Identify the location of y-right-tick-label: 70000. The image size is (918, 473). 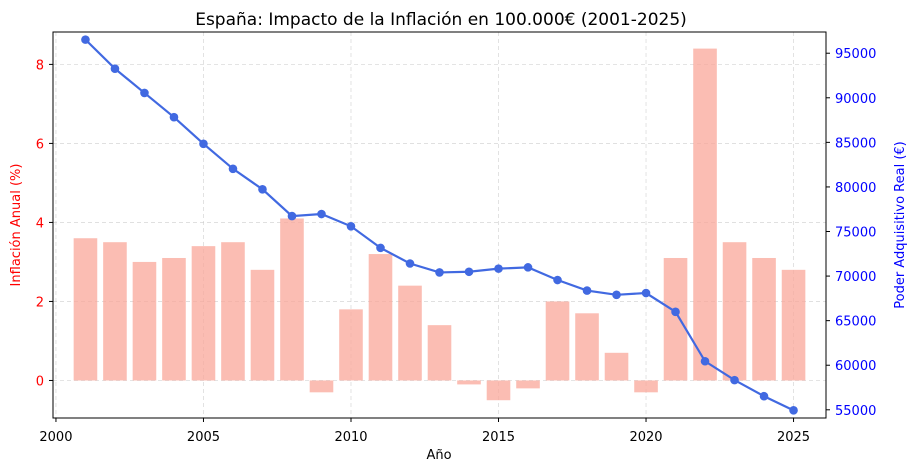
(855, 277).